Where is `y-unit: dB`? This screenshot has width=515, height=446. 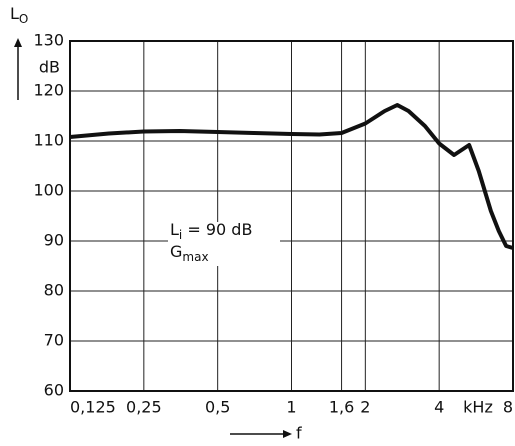
y-unit: dB is located at coordinates (49, 67).